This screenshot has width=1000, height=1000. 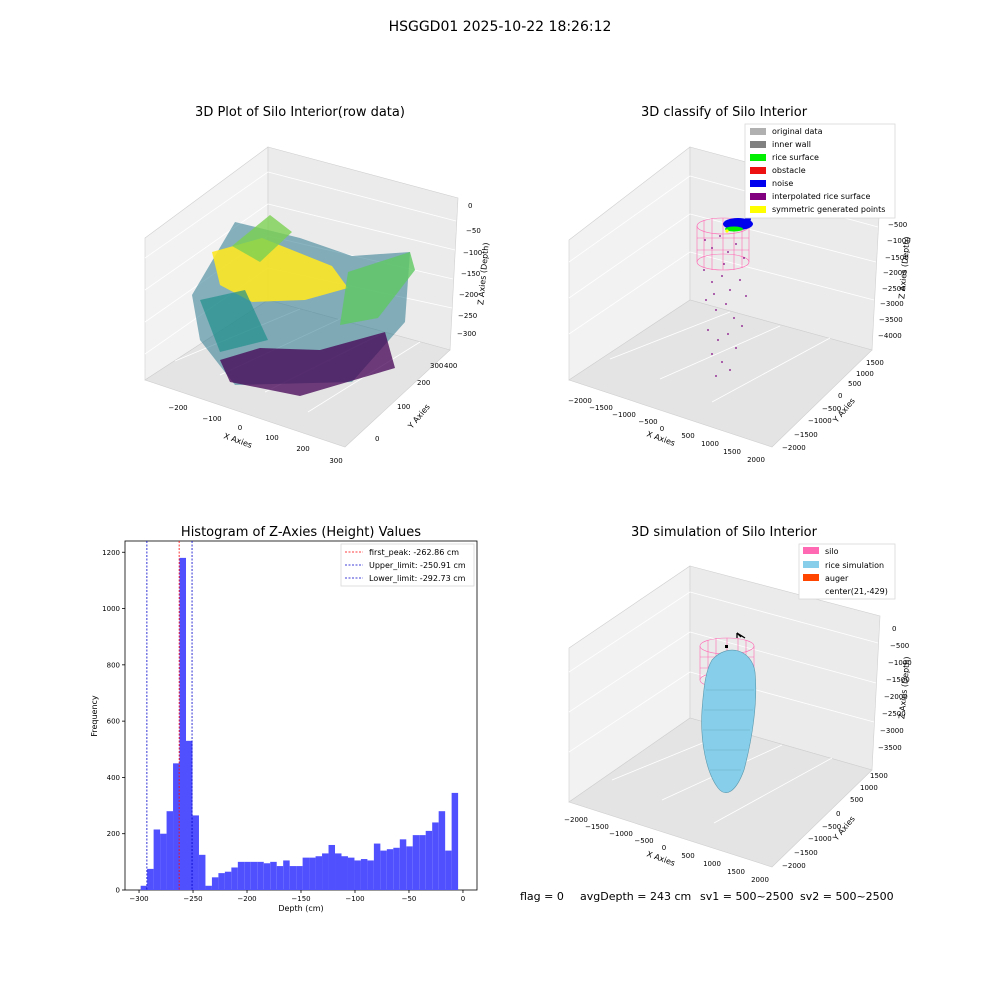 I want to click on panel-simulation-3d-rice-body, so click(x=729, y=721).